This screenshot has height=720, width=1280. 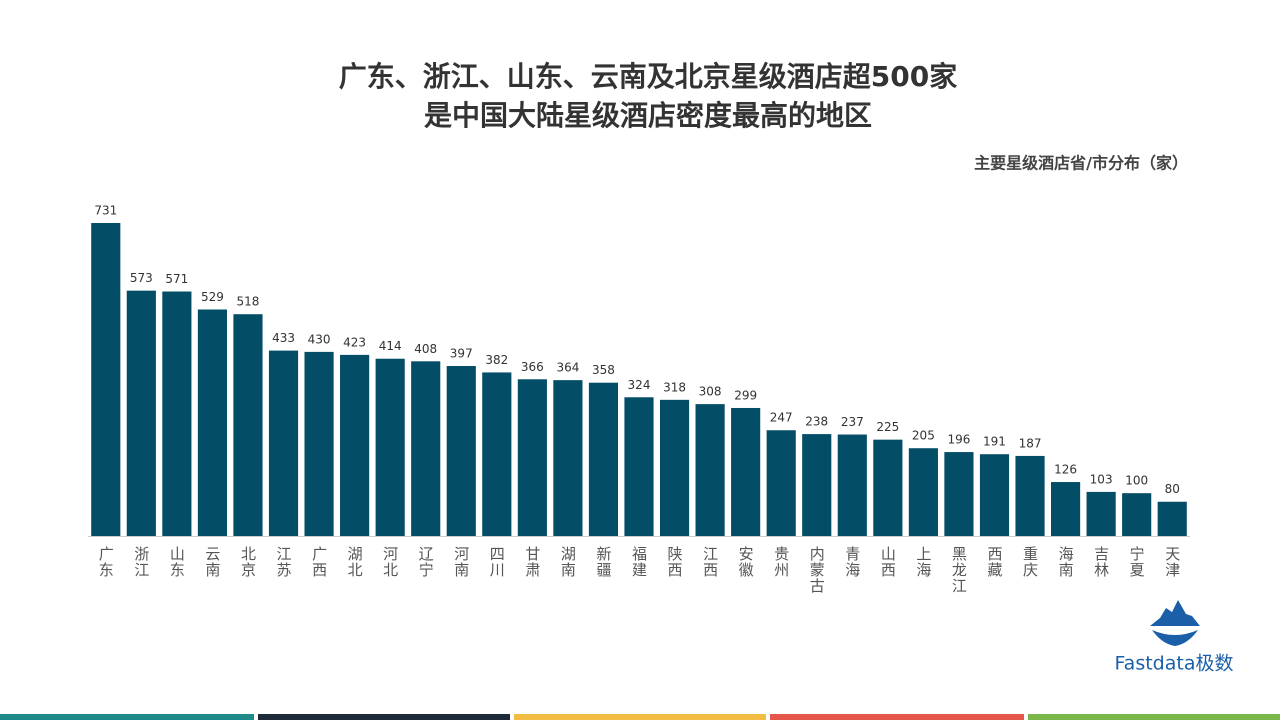 What do you see at coordinates (532, 367) in the screenshot?
I see `value-label: 366` at bounding box center [532, 367].